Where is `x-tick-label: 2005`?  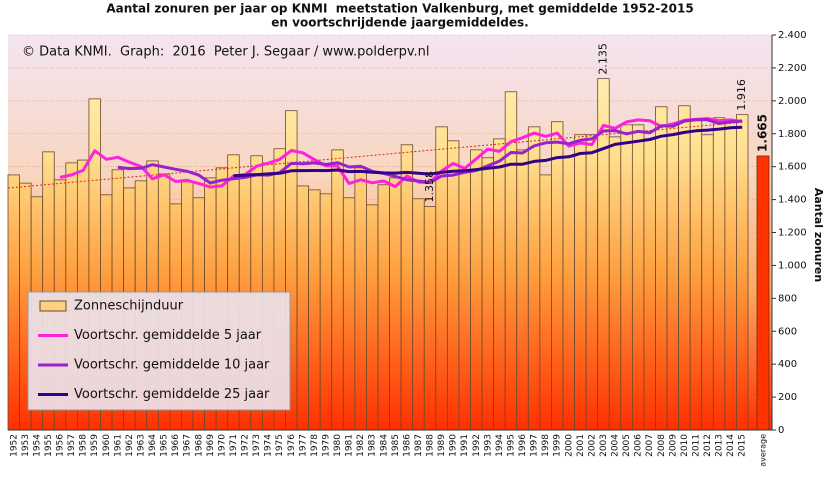 x-tick-label: 2005 is located at coordinates (627, 445).